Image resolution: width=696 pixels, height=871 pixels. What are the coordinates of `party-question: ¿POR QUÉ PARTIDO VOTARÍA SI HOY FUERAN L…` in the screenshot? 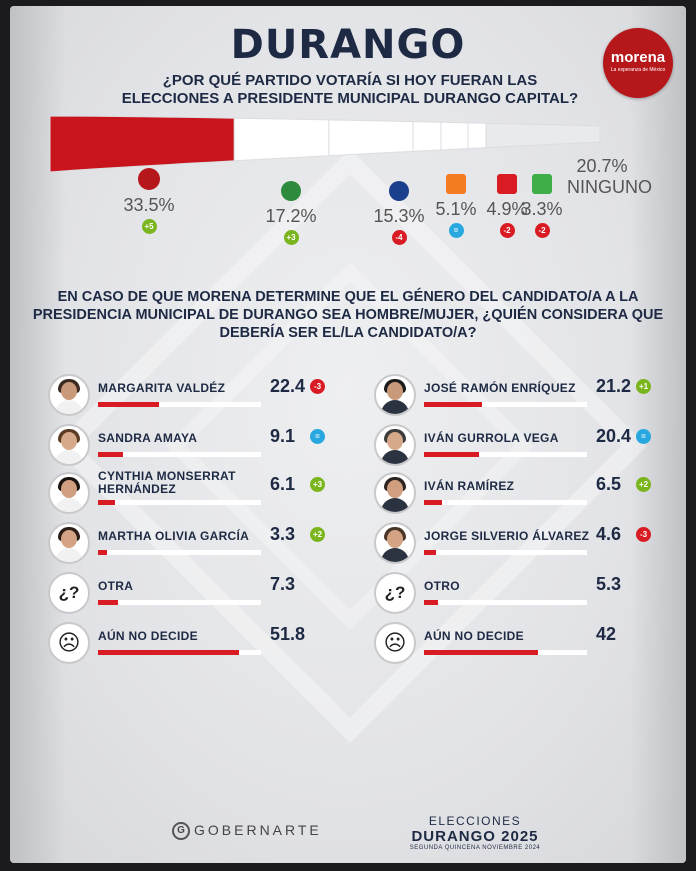 It's located at (350, 89).